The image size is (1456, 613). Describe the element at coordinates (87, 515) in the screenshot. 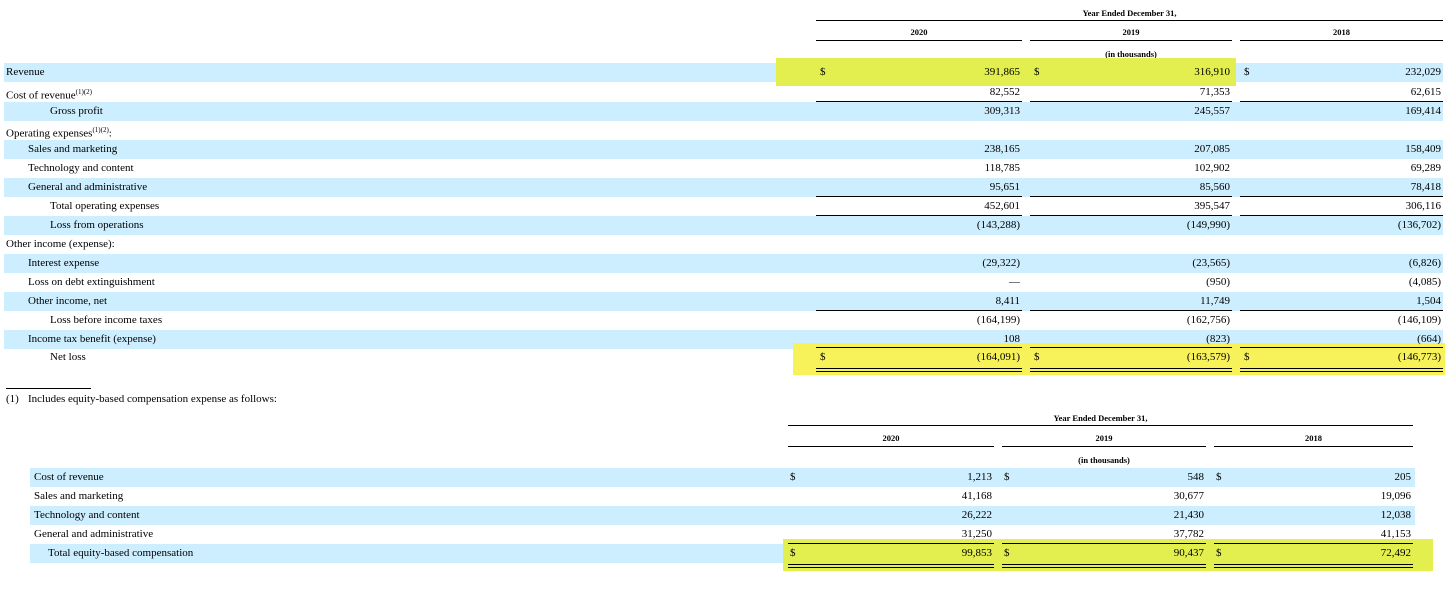

I see `table2-row-label: Technology and content` at that location.